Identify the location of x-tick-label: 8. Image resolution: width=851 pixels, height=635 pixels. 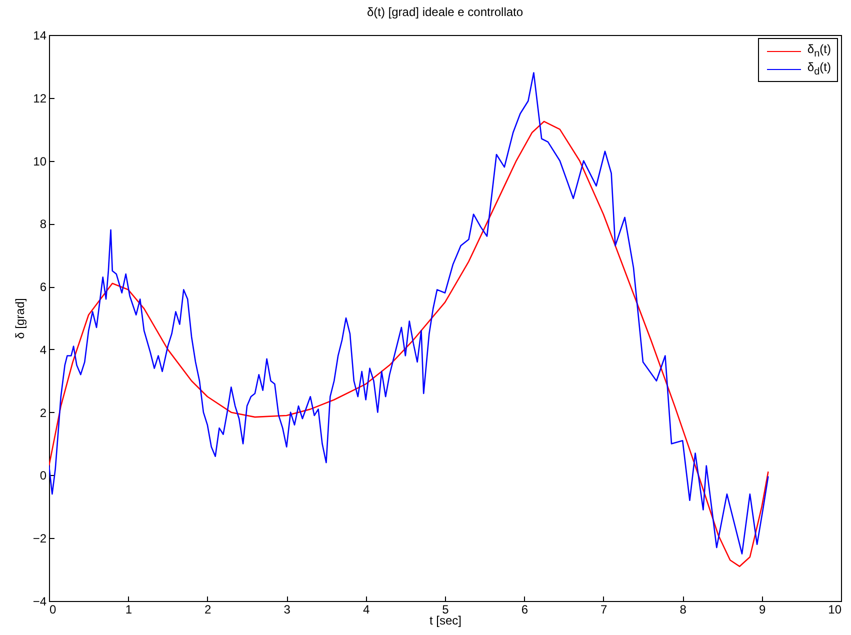
(683, 609).